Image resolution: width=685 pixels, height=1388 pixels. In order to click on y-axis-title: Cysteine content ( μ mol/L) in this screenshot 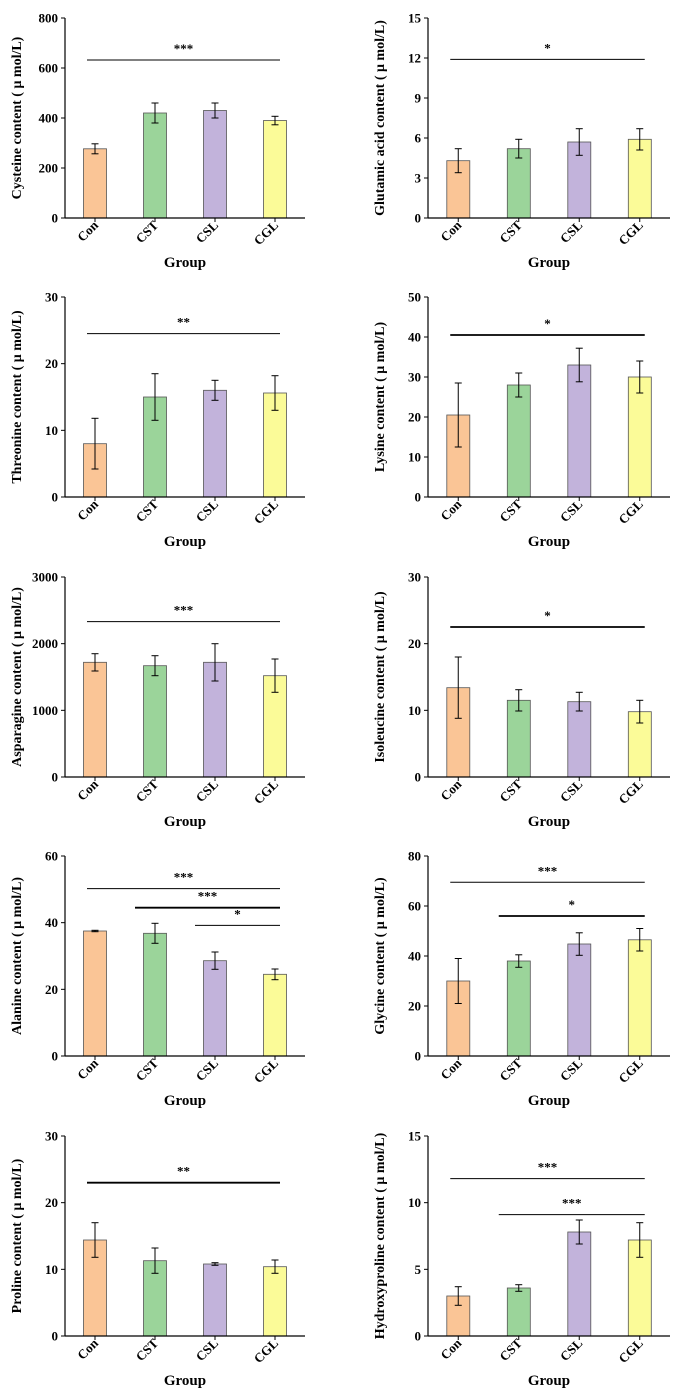, I will do `click(17, 117)`.